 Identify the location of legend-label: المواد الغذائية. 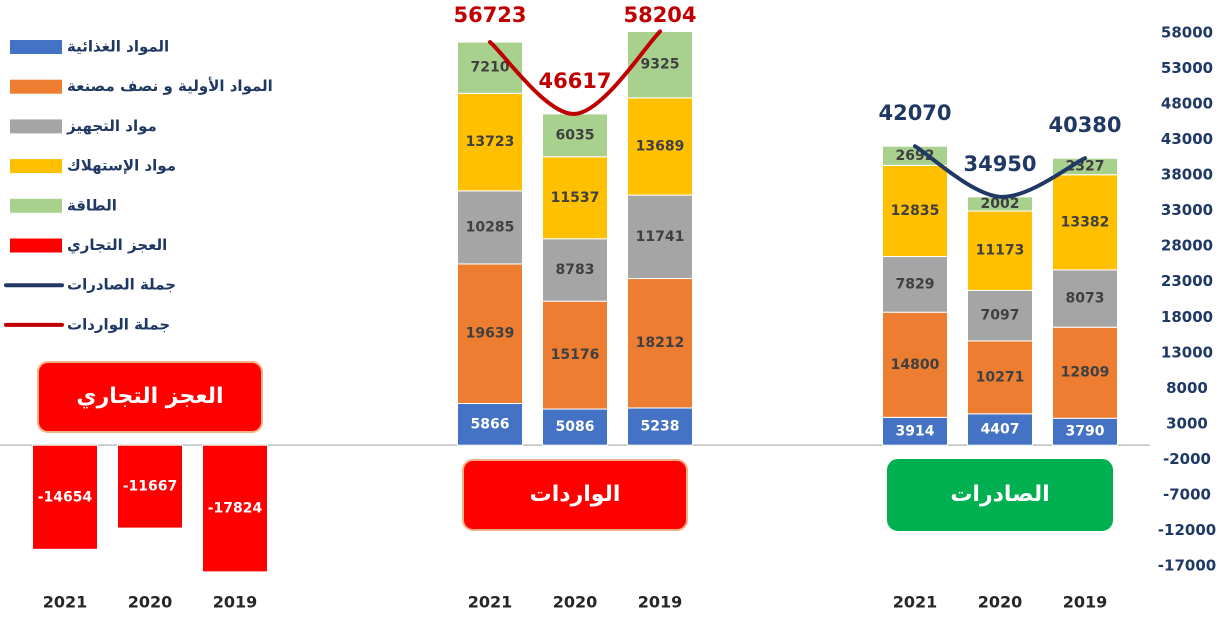
(118, 47).